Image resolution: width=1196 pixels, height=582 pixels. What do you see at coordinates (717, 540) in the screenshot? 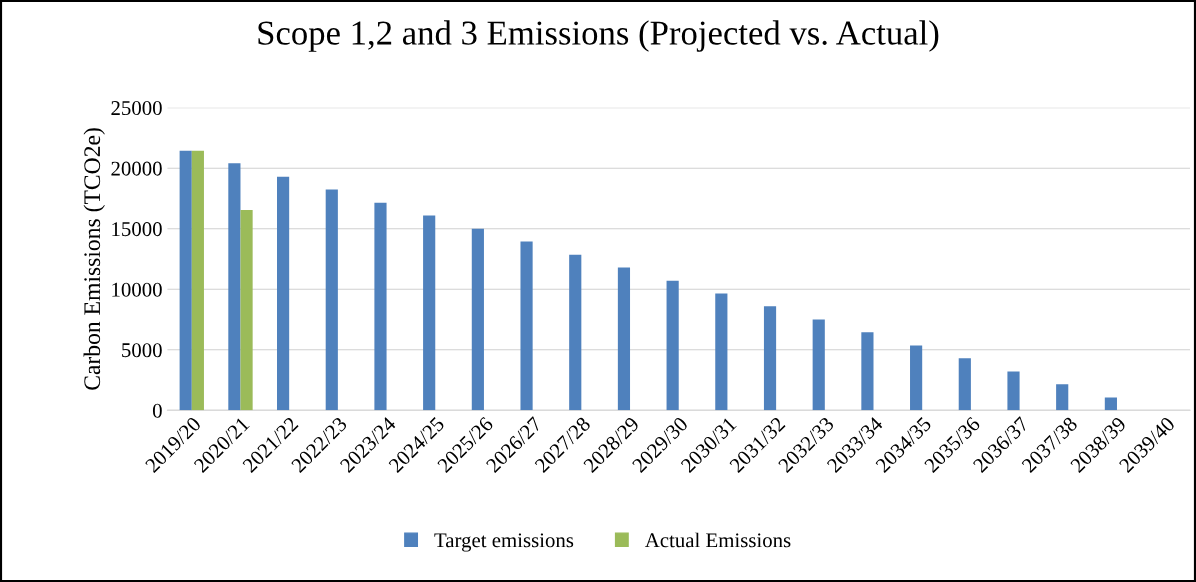
I see `legend-label: Actual Emissions` at bounding box center [717, 540].